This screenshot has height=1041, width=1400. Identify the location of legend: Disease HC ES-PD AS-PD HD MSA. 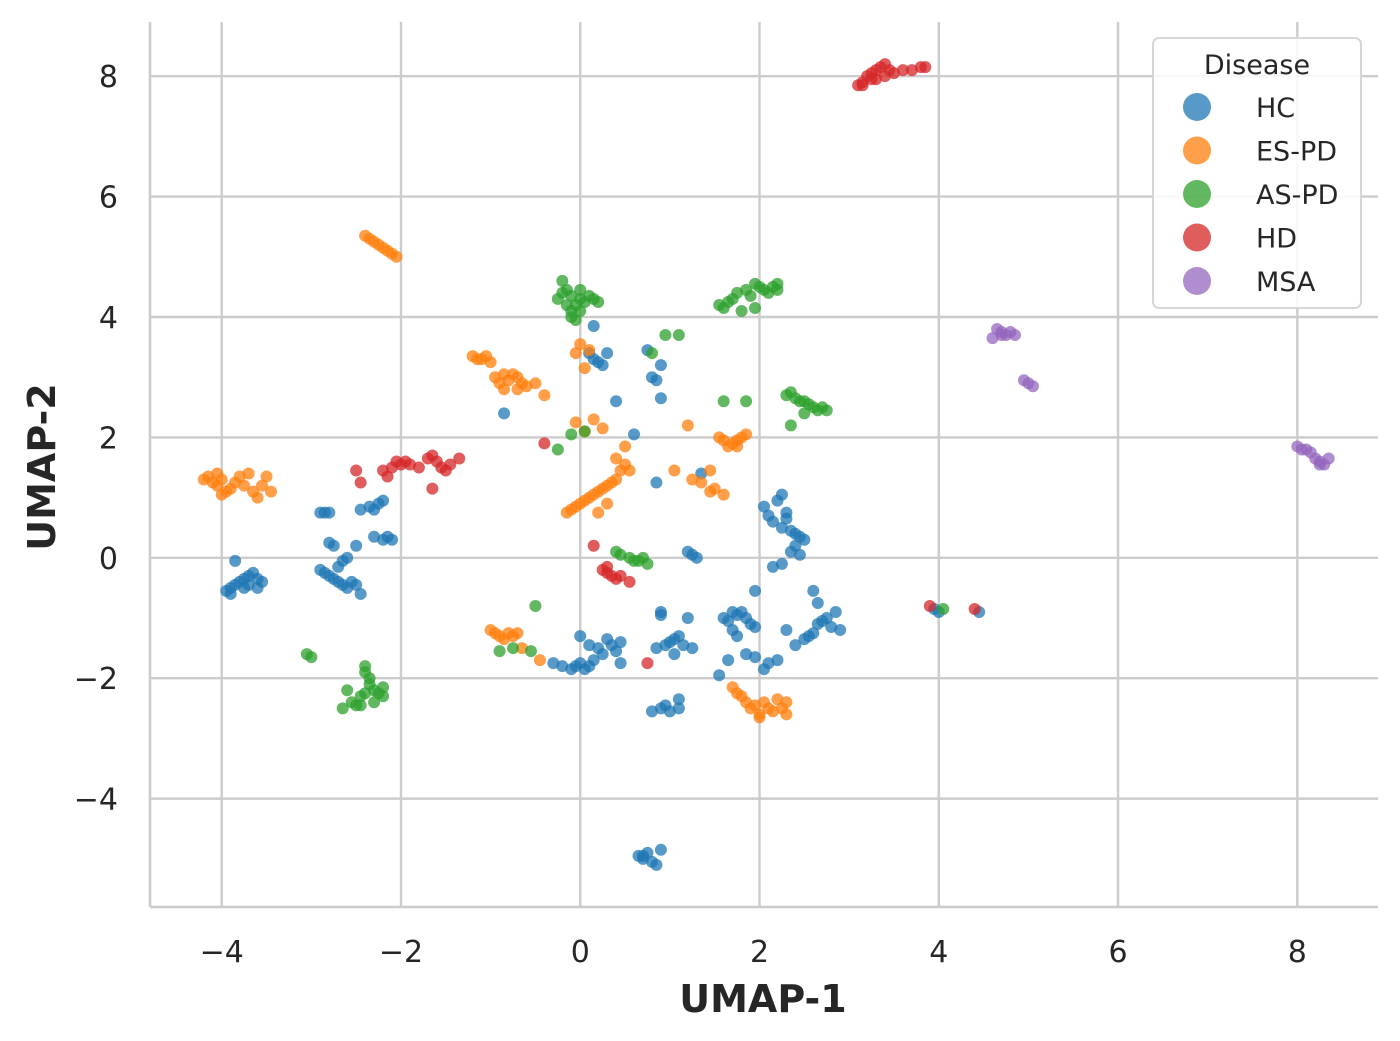
(1257, 173).